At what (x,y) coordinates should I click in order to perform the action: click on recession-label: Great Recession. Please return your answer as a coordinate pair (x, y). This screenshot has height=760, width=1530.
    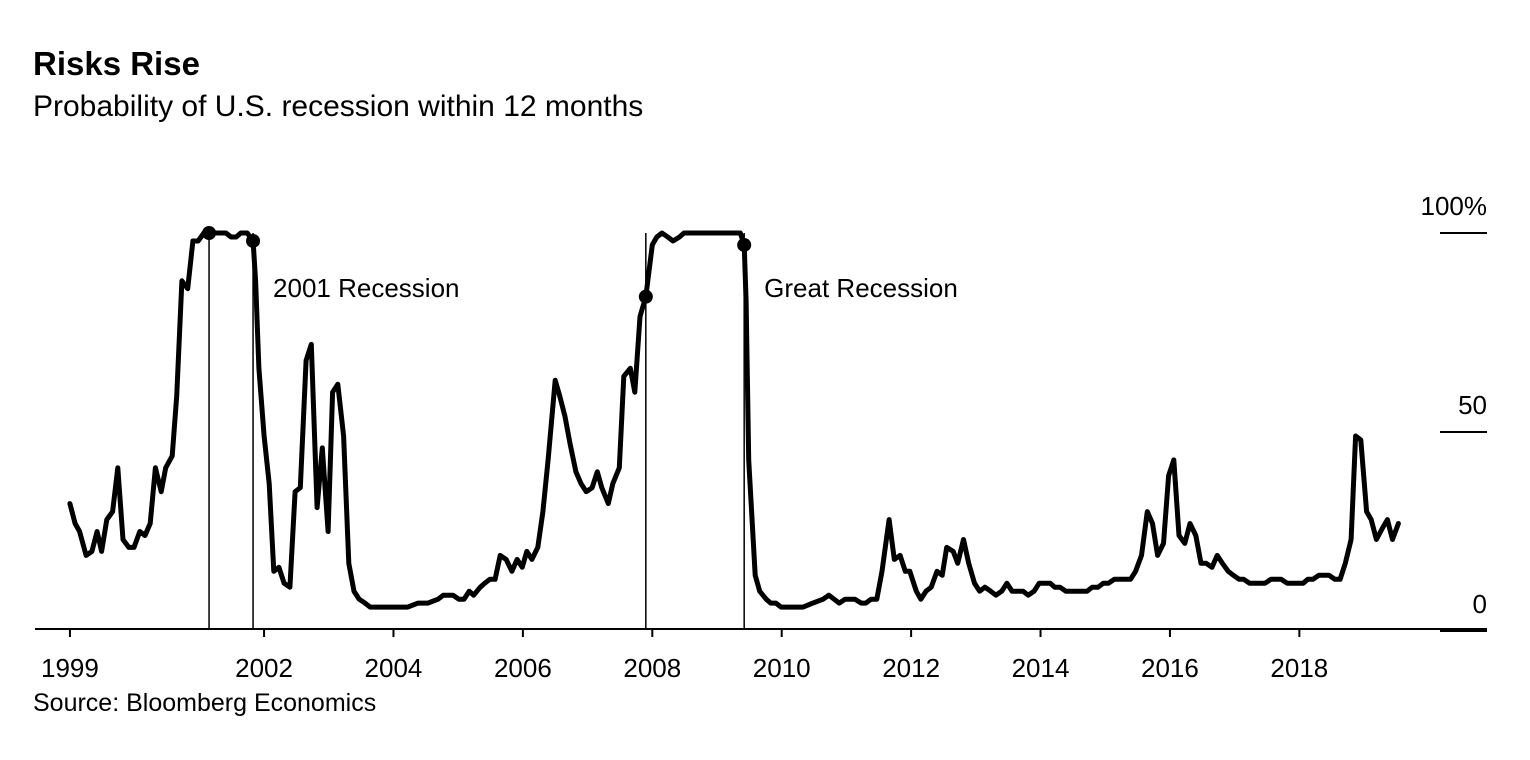
    Looking at the image, I should click on (861, 288).